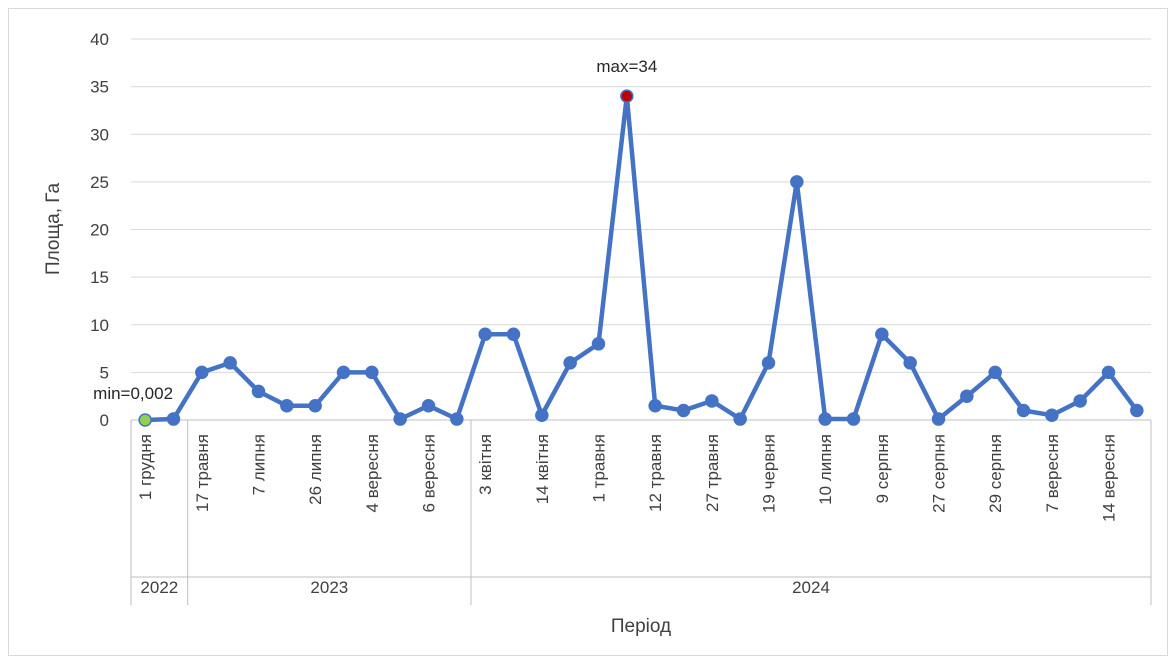  What do you see at coordinates (599, 468) in the screenshot?
I see `x-tick-label: 1 травня` at bounding box center [599, 468].